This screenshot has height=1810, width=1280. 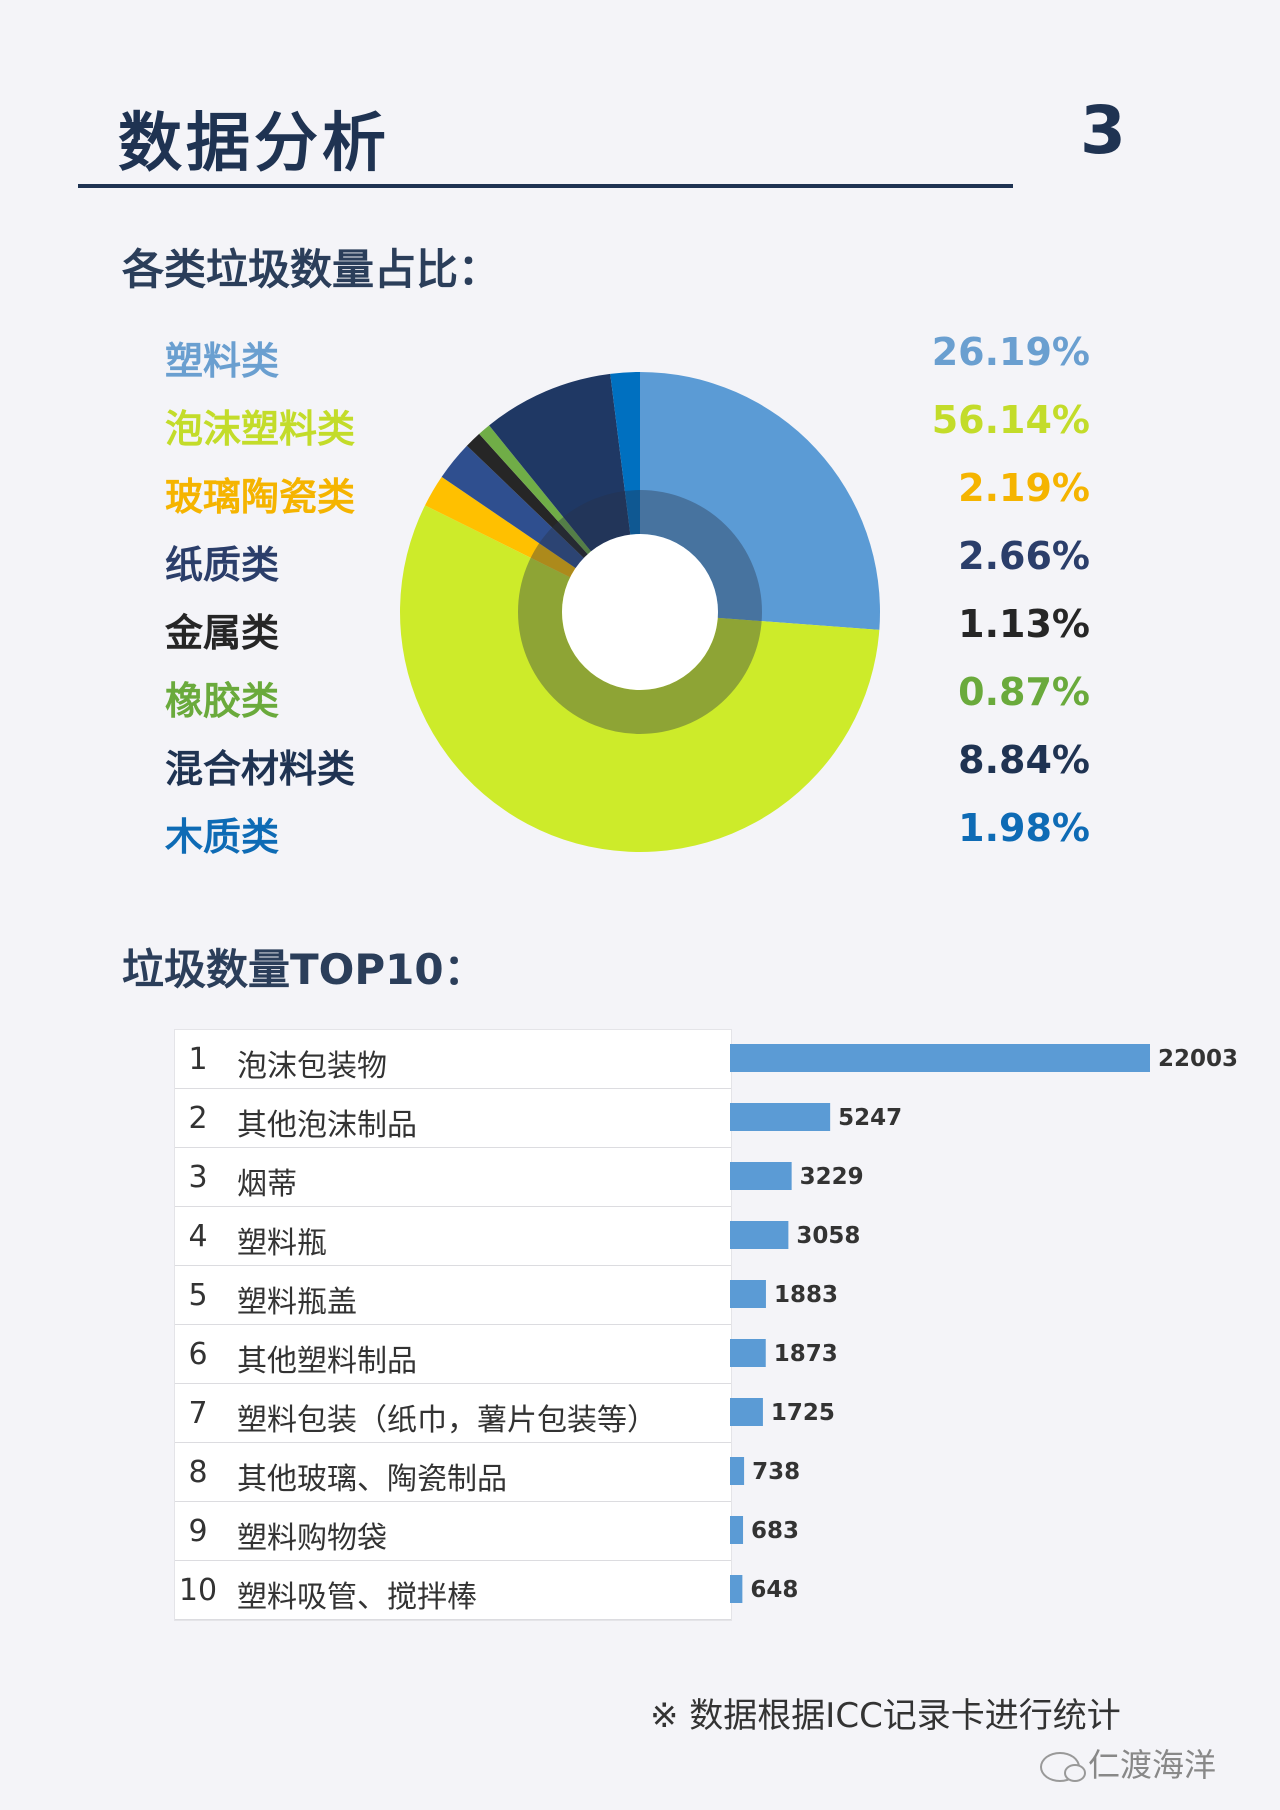 I want to click on row-label: 塑料吸管、搅拌棒, so click(x=357, y=1597).